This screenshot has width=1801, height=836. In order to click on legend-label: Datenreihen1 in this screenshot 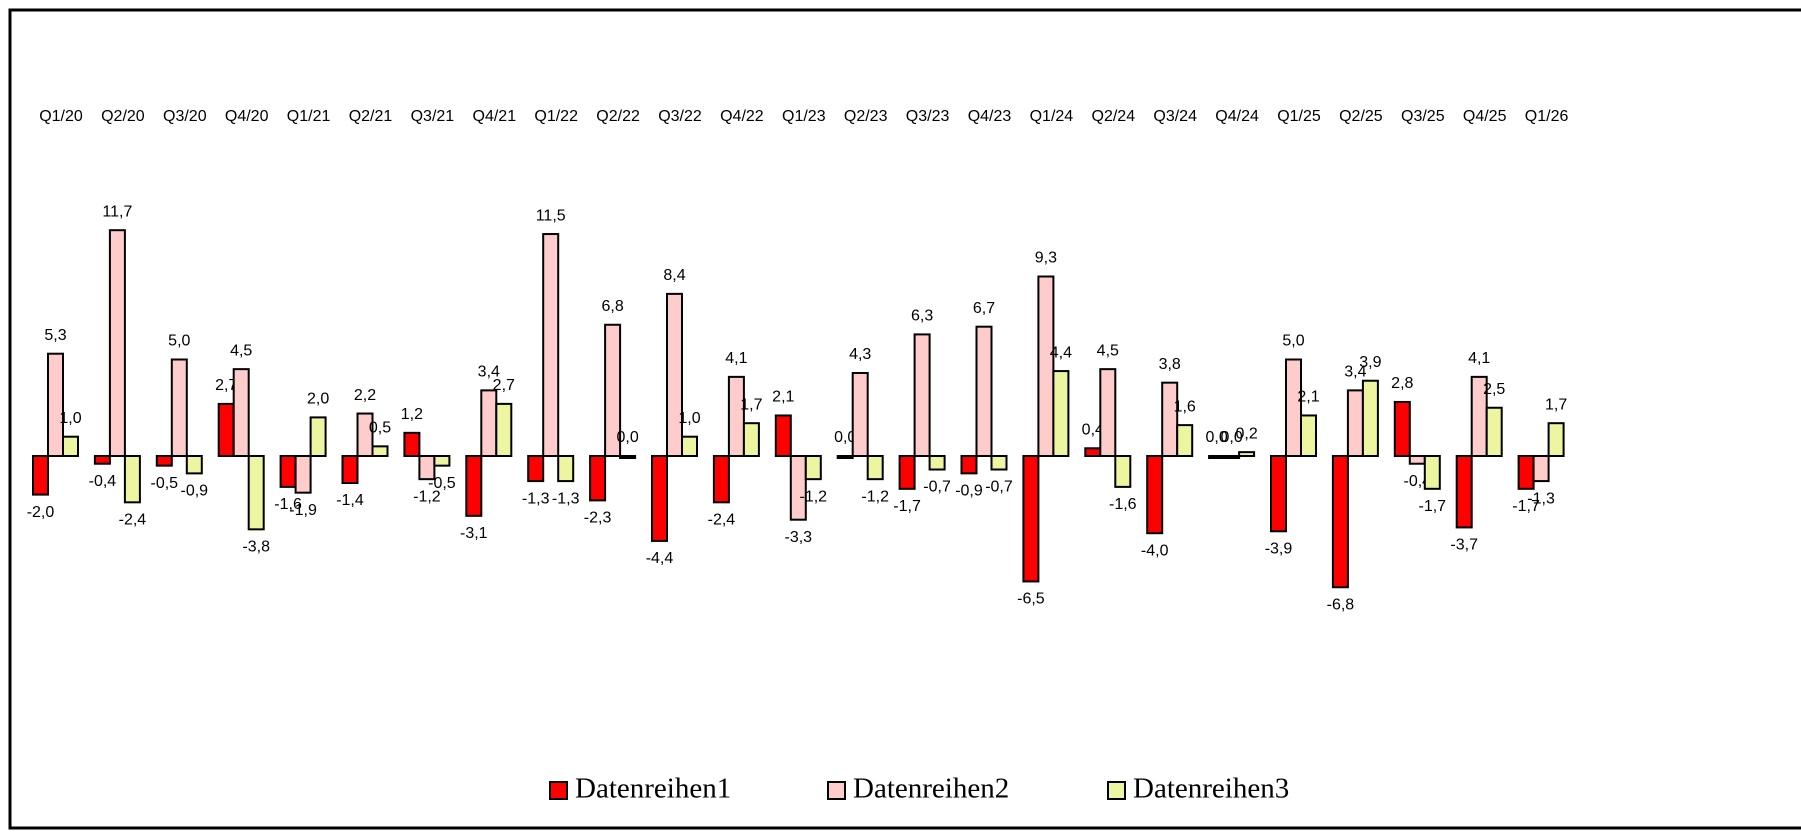, I will do `click(653, 789)`.